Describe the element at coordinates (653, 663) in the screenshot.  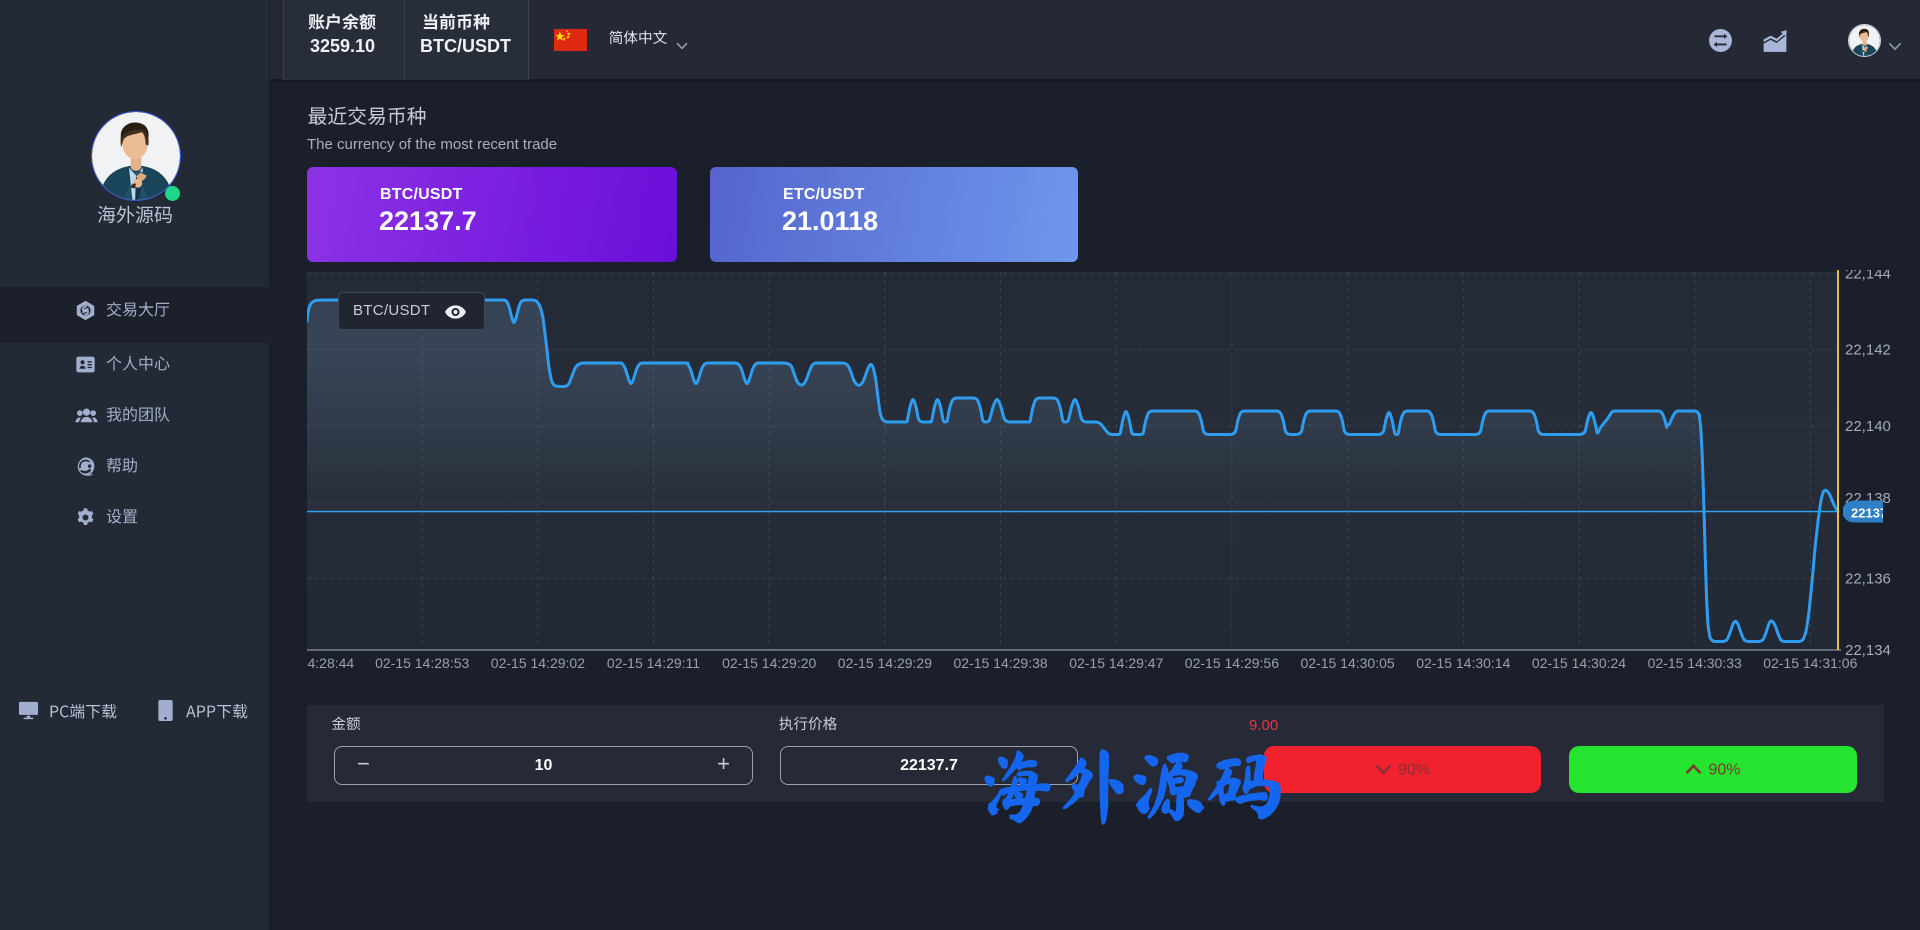
I see `svg-text: 02-15 14:29:11` at that location.